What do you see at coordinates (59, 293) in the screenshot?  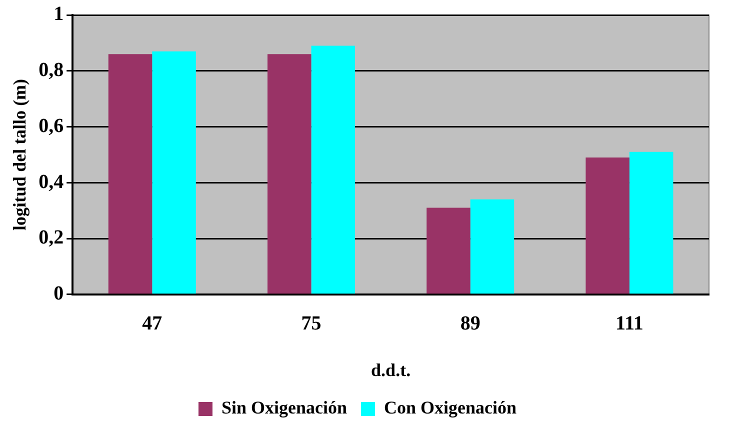 I see `y-tick-label: 0` at bounding box center [59, 293].